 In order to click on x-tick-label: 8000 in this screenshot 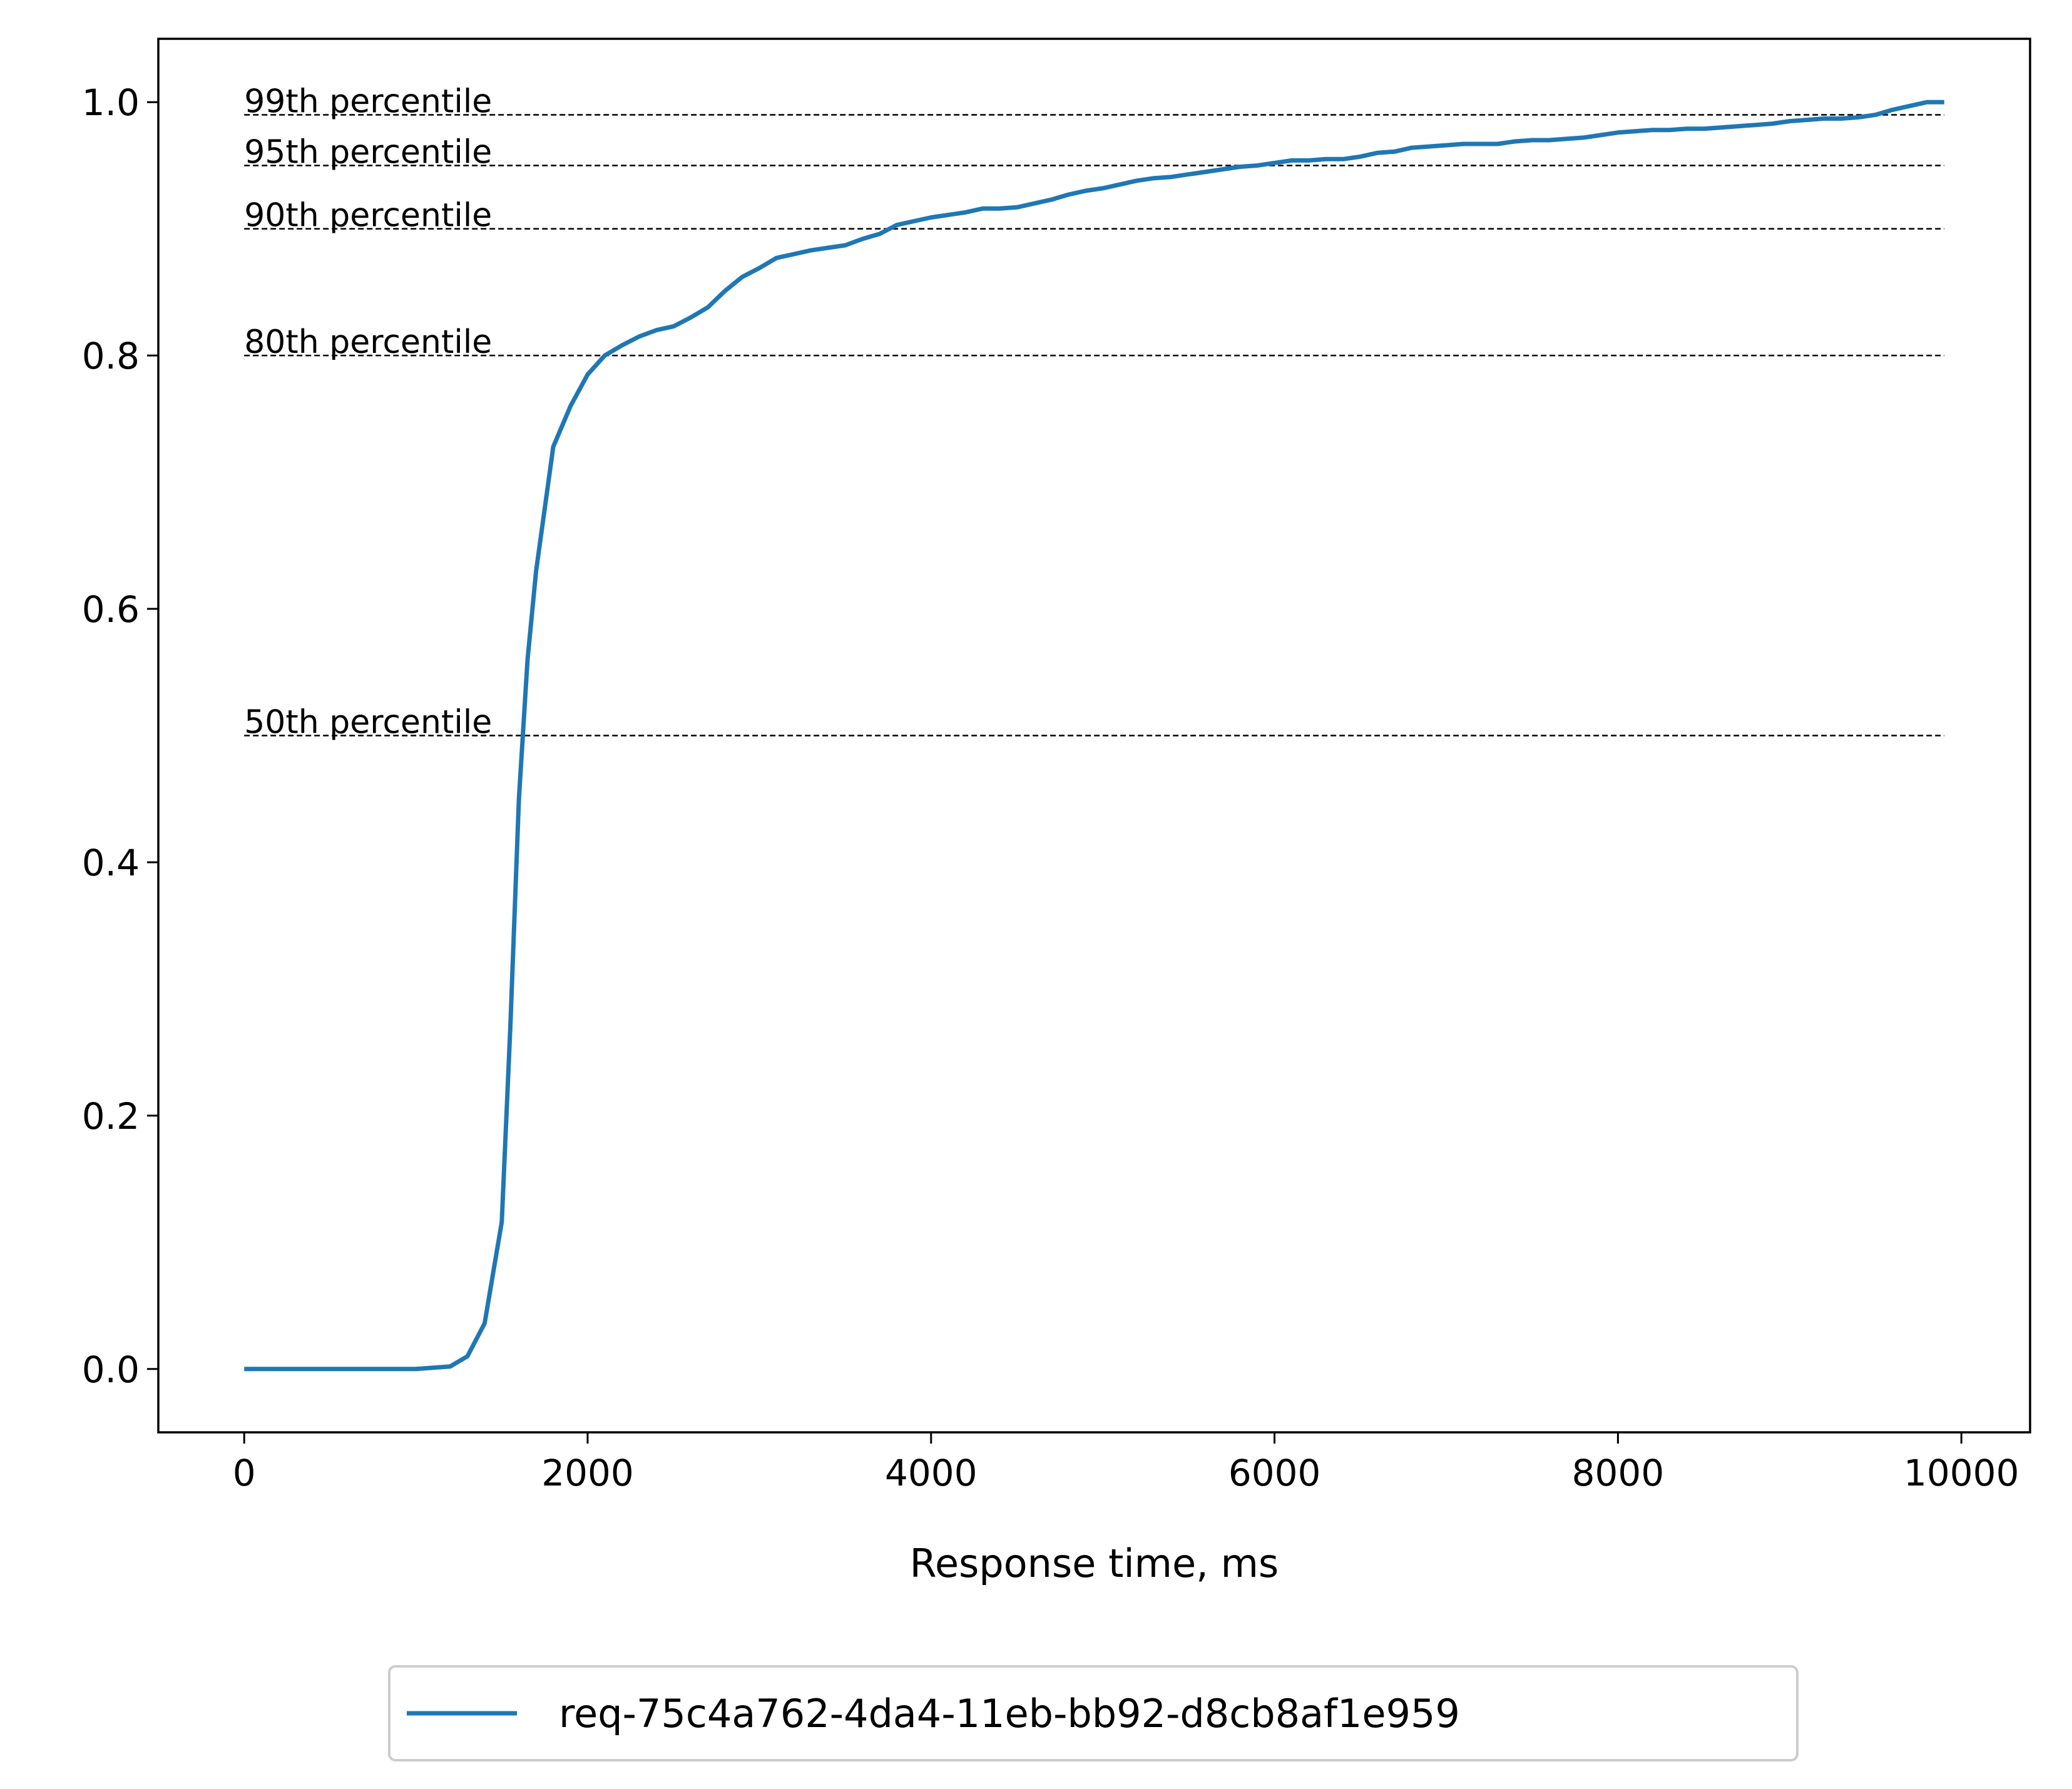, I will do `click(1618, 1473)`.